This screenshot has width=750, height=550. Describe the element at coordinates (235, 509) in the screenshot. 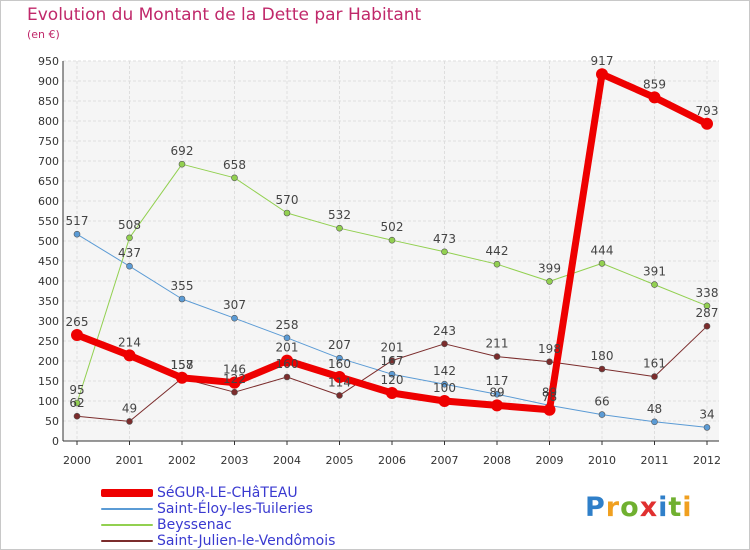

I see `legend-label: Saint-Éloy-les-Tuileries` at that location.